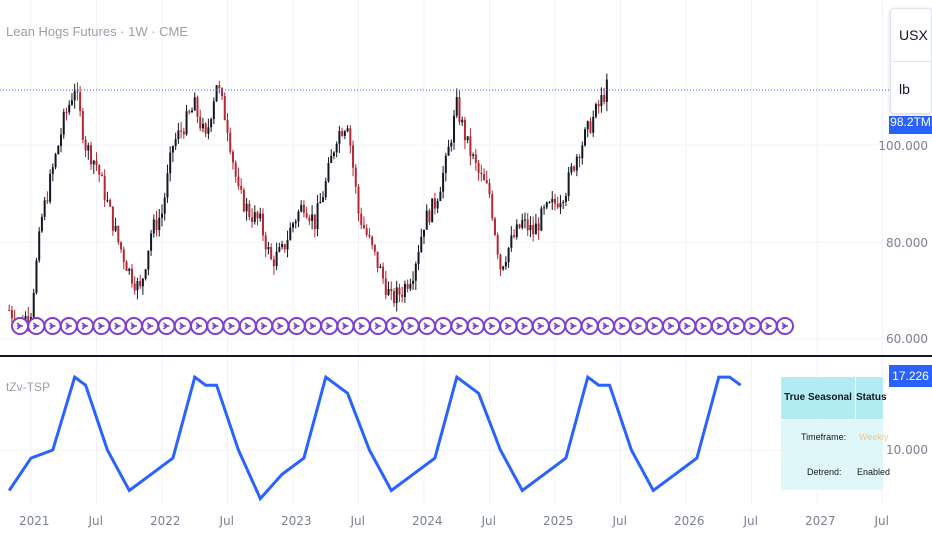 The width and height of the screenshot is (932, 550). What do you see at coordinates (911, 61) in the screenshot?
I see `unit-selector-menu: USX lb` at bounding box center [911, 61].